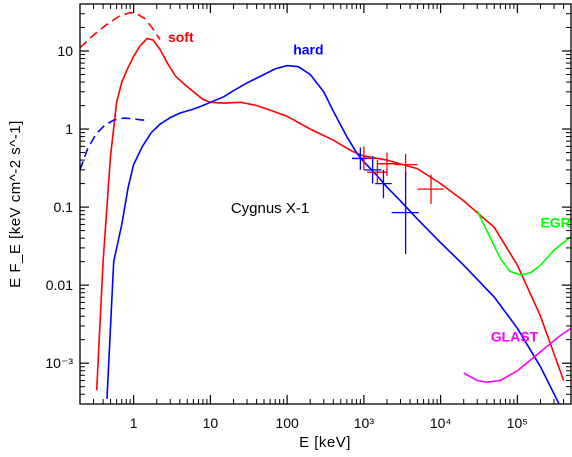 The width and height of the screenshot is (572, 457). Describe the element at coordinates (270, 208) in the screenshot. I see `source-annotation: Cygnus X-1` at that location.